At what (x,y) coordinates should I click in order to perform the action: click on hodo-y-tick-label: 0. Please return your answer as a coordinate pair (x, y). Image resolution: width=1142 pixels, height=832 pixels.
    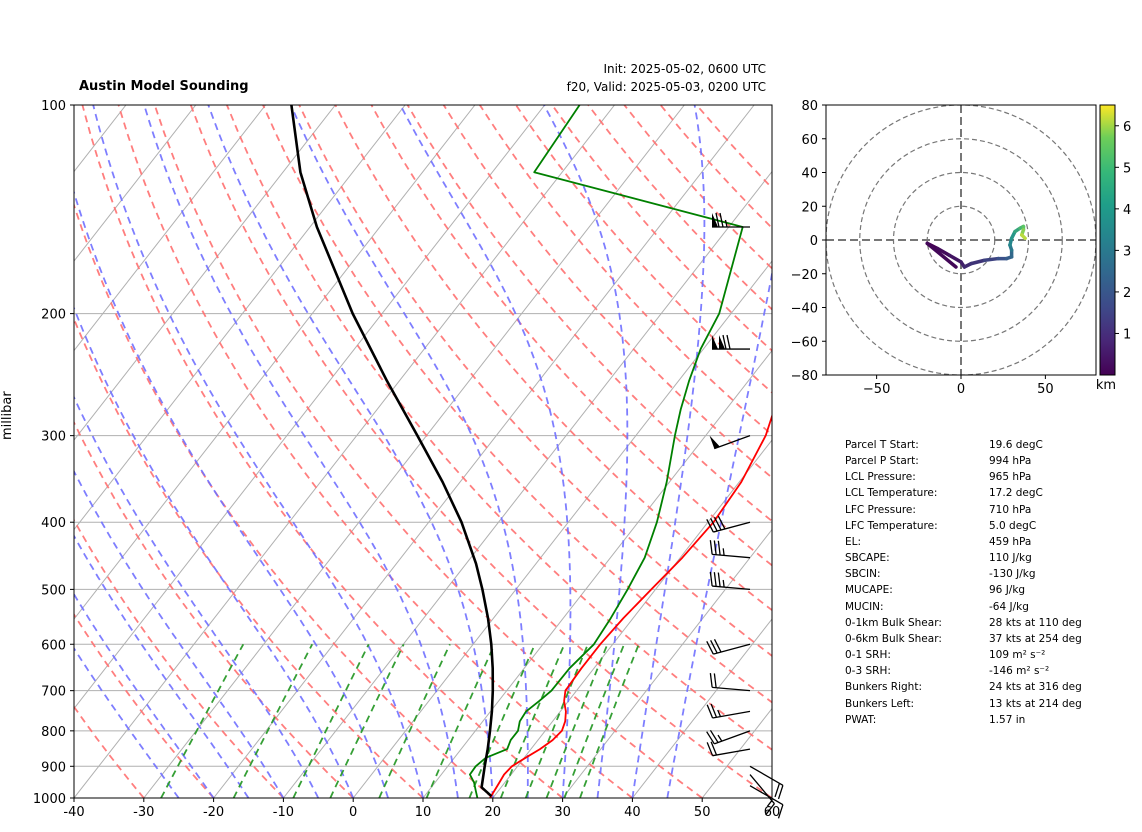
    Looking at the image, I should click on (814, 241).